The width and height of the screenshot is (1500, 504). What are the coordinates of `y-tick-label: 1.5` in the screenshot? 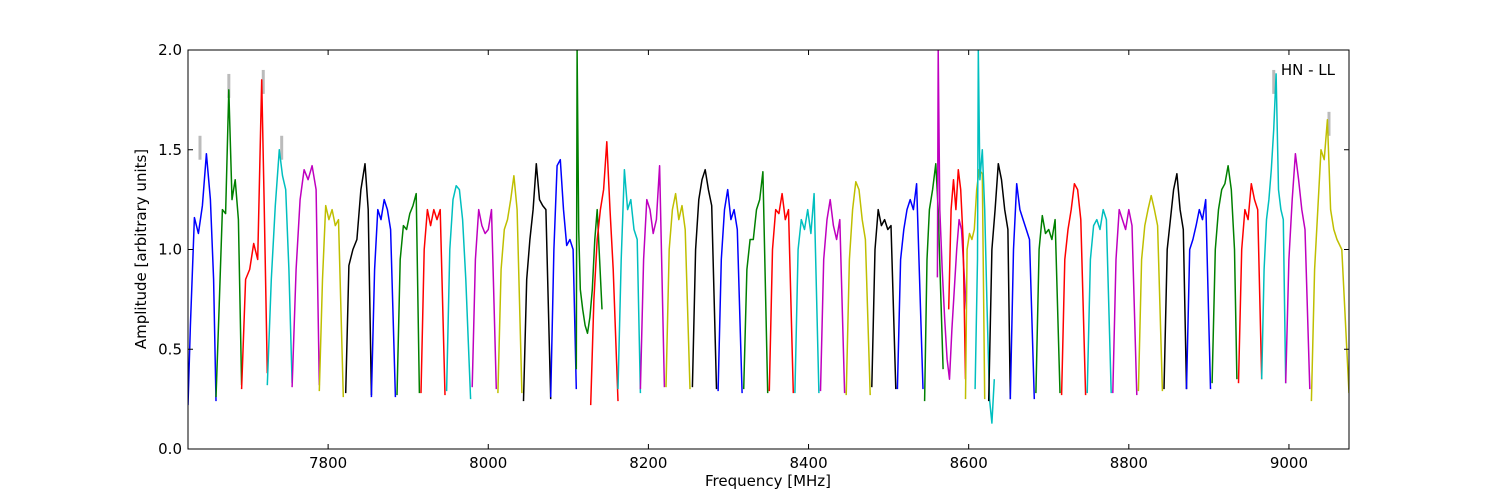 It's located at (170, 150).